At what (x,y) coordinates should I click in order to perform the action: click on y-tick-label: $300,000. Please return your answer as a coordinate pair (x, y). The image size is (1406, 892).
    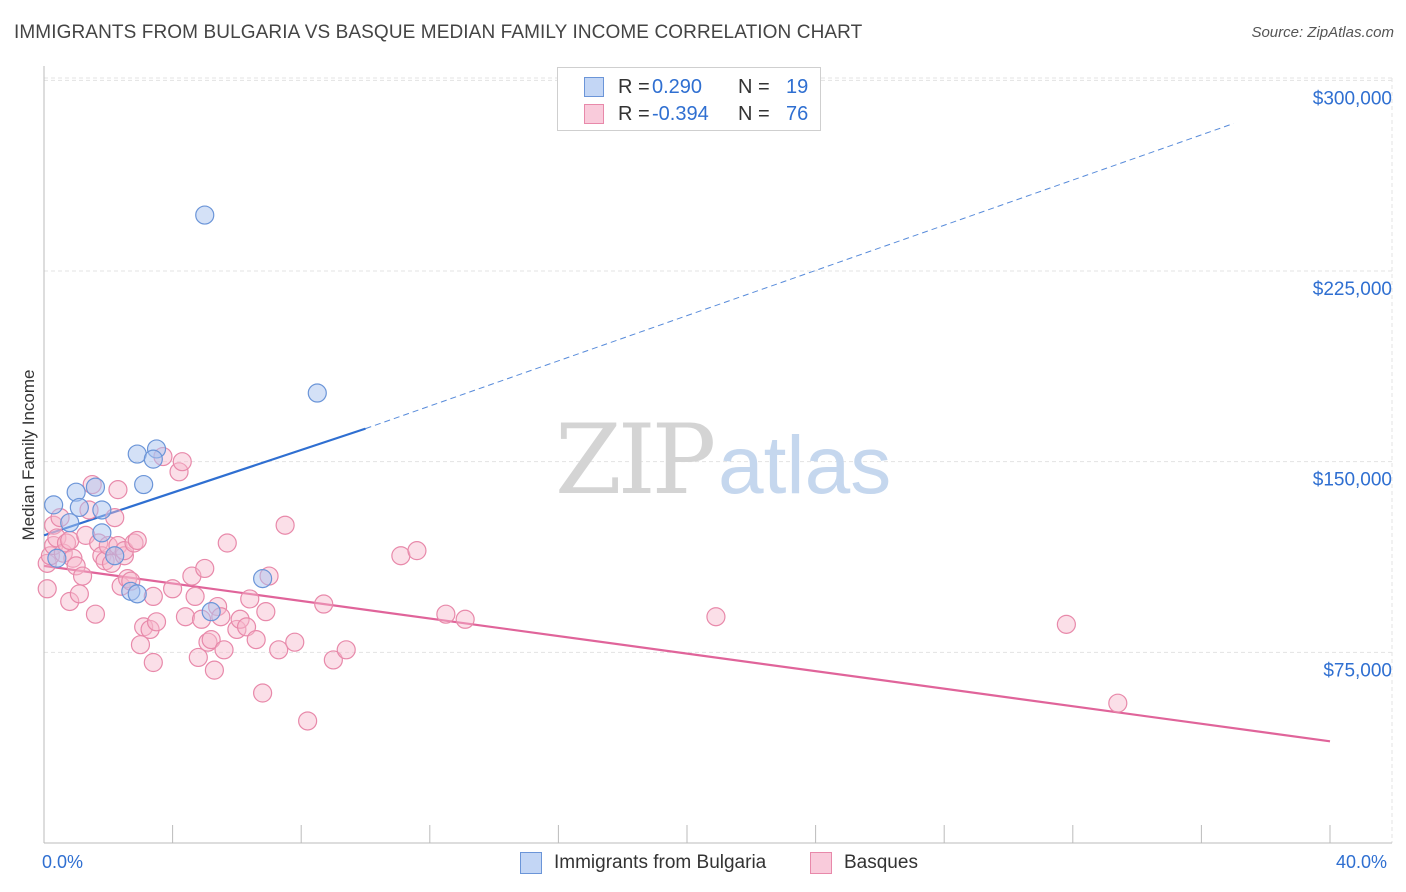
    Looking at the image, I should click on (1352, 98).